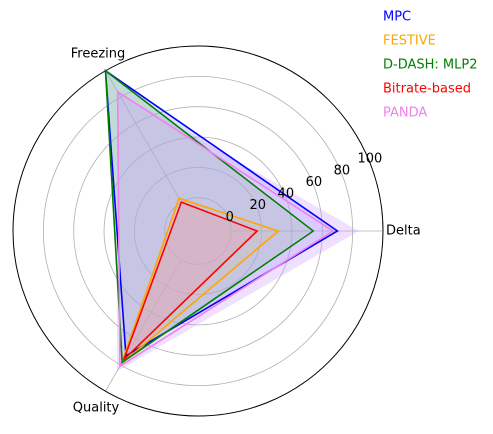  Describe the element at coordinates (304, 188) in the screenshot. I see `radial-tick-labels: 0 20 40 60 80 100` at that location.